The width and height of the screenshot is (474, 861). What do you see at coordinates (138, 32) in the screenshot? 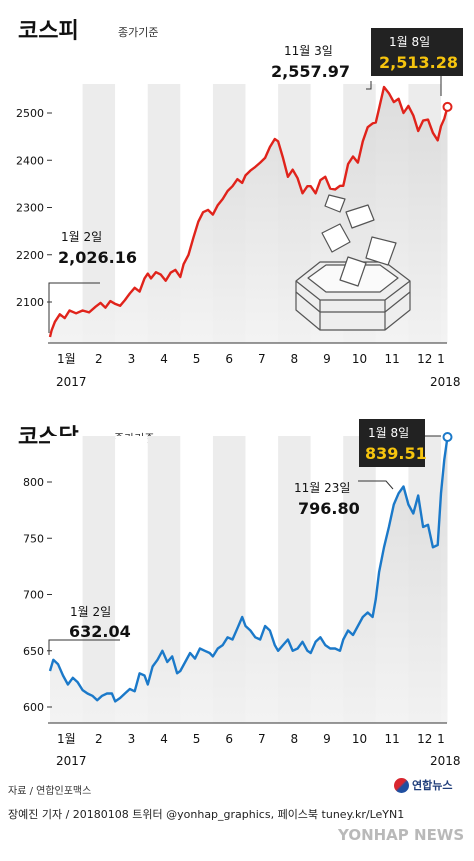
I see `chart-subtitle: 종가기준` at bounding box center [138, 32].